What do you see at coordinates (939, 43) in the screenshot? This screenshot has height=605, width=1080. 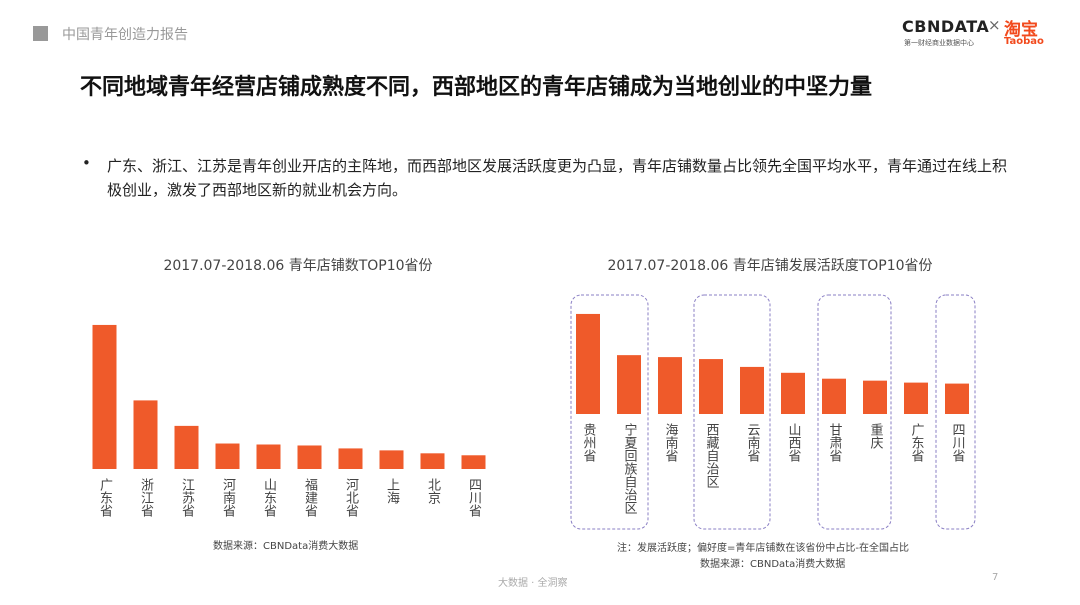 I see `logo-sub: 第一财经商业数据中心` at bounding box center [939, 43].